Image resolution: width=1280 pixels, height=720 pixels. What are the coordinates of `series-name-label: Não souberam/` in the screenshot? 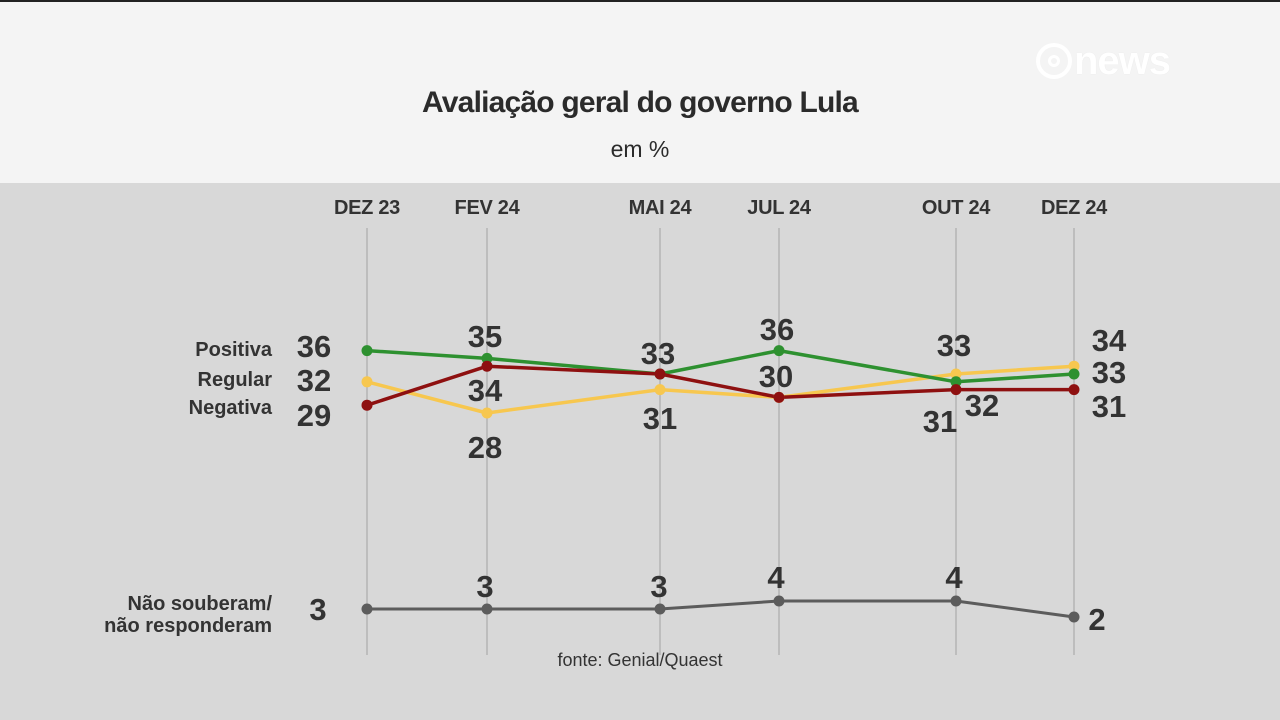 It's located at (200, 604).